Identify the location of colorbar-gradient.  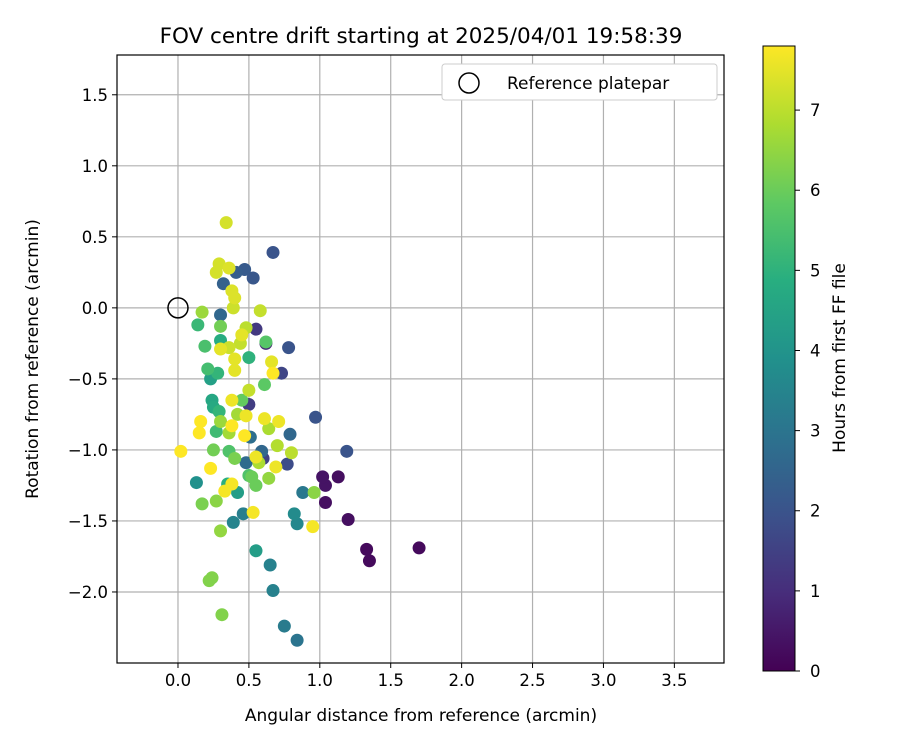
(779, 358).